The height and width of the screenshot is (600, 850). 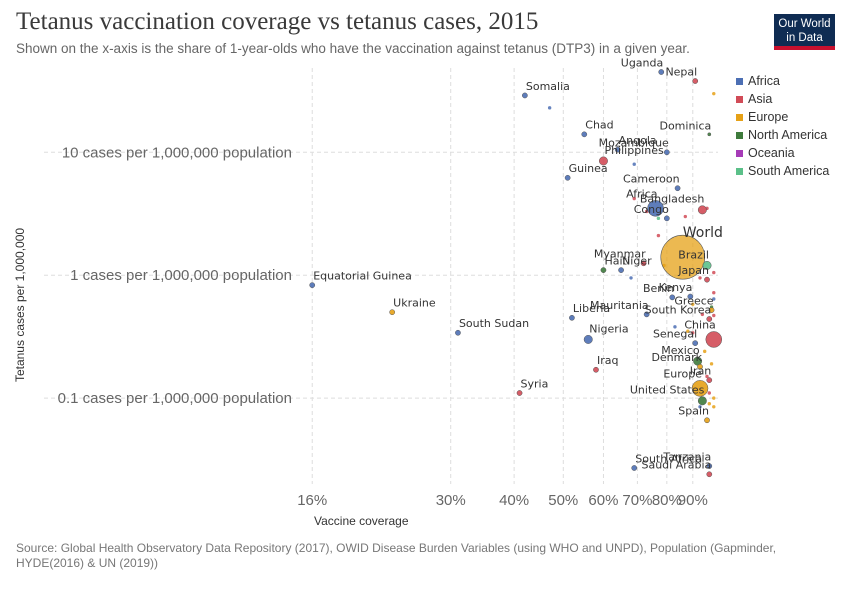 What do you see at coordinates (603, 161) in the screenshot?
I see `data-point-philippines` at bounding box center [603, 161].